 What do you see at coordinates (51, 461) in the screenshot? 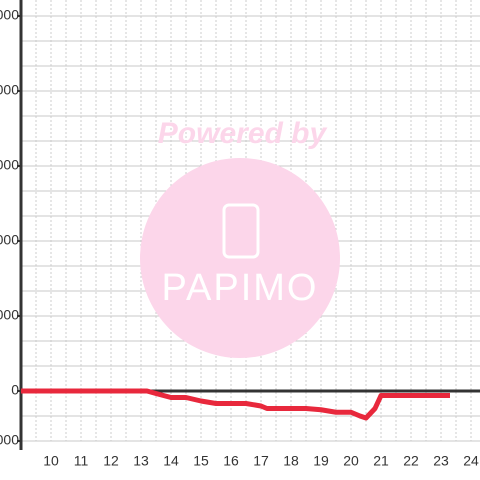
I see `x-tick-label: 10` at bounding box center [51, 461].